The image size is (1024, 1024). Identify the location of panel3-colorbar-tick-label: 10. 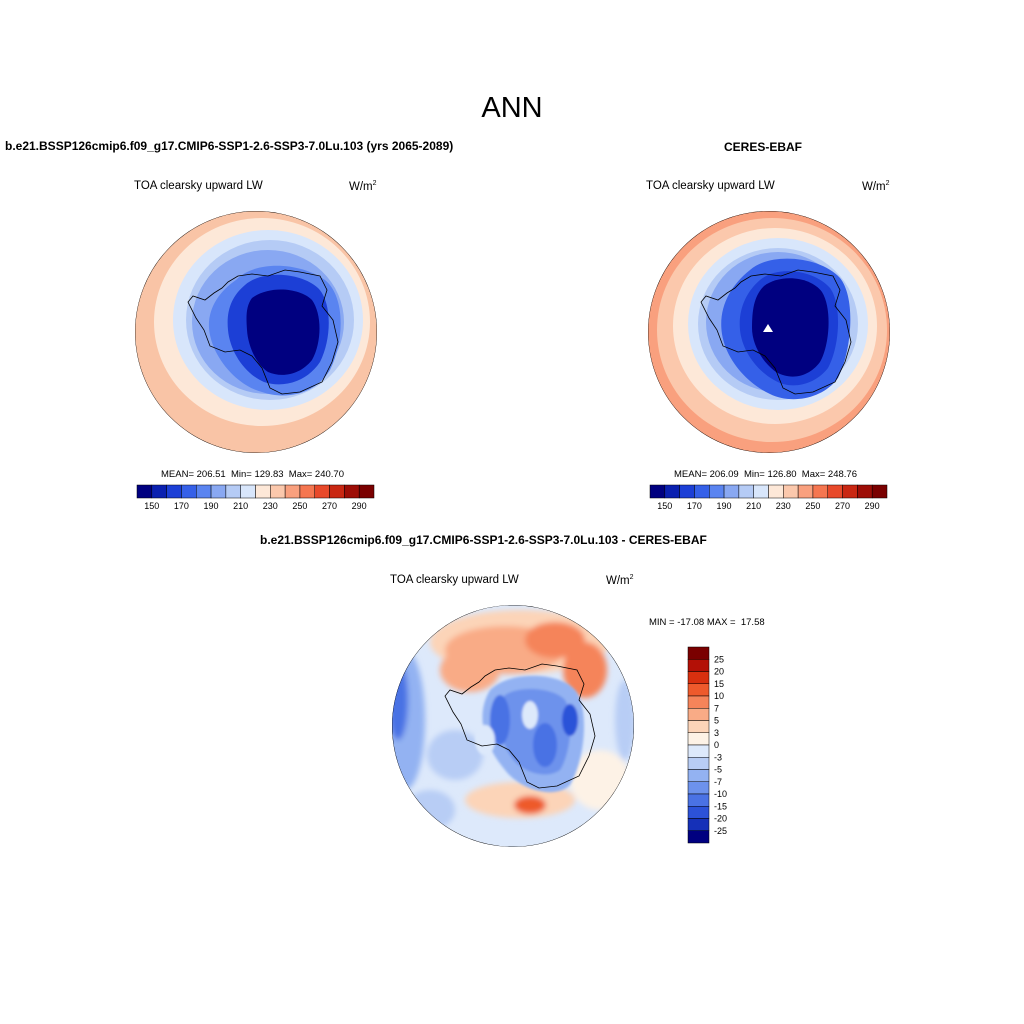
(719, 696).